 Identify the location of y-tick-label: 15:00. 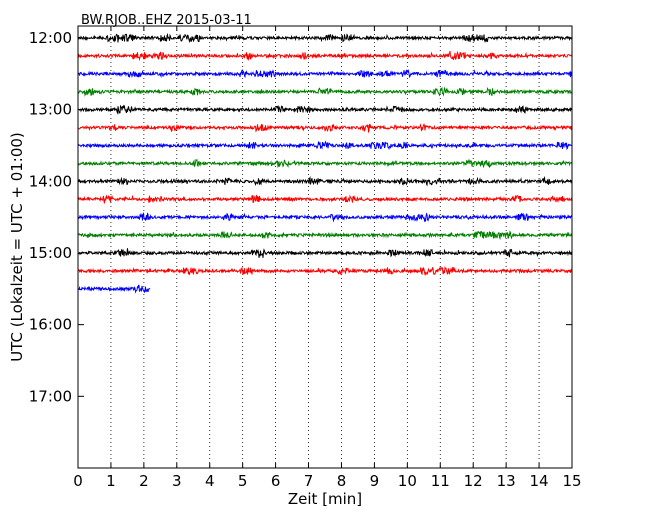
(50, 253).